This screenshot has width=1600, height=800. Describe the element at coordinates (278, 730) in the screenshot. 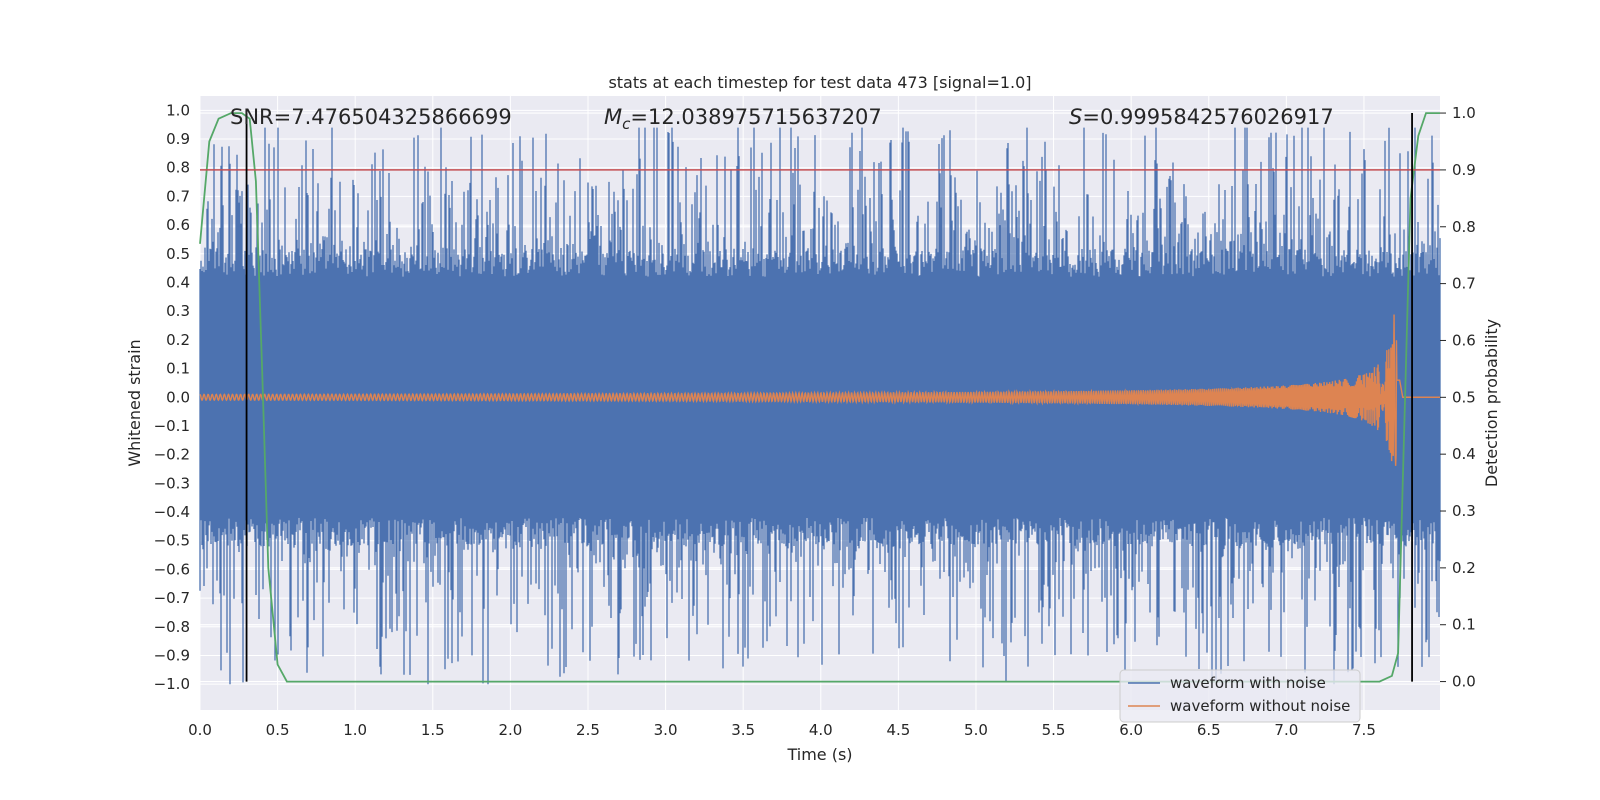

I see `x-tick-label: 0.5` at that location.